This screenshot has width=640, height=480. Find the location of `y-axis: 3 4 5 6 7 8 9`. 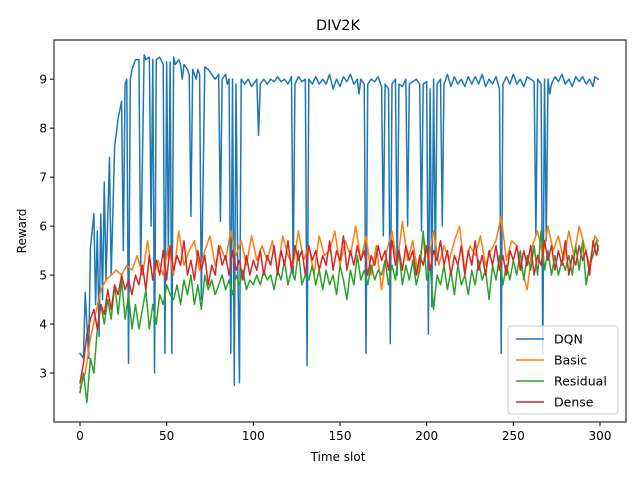

y-axis: 3 4 5 6 7 8 9 is located at coordinates (46, 227).